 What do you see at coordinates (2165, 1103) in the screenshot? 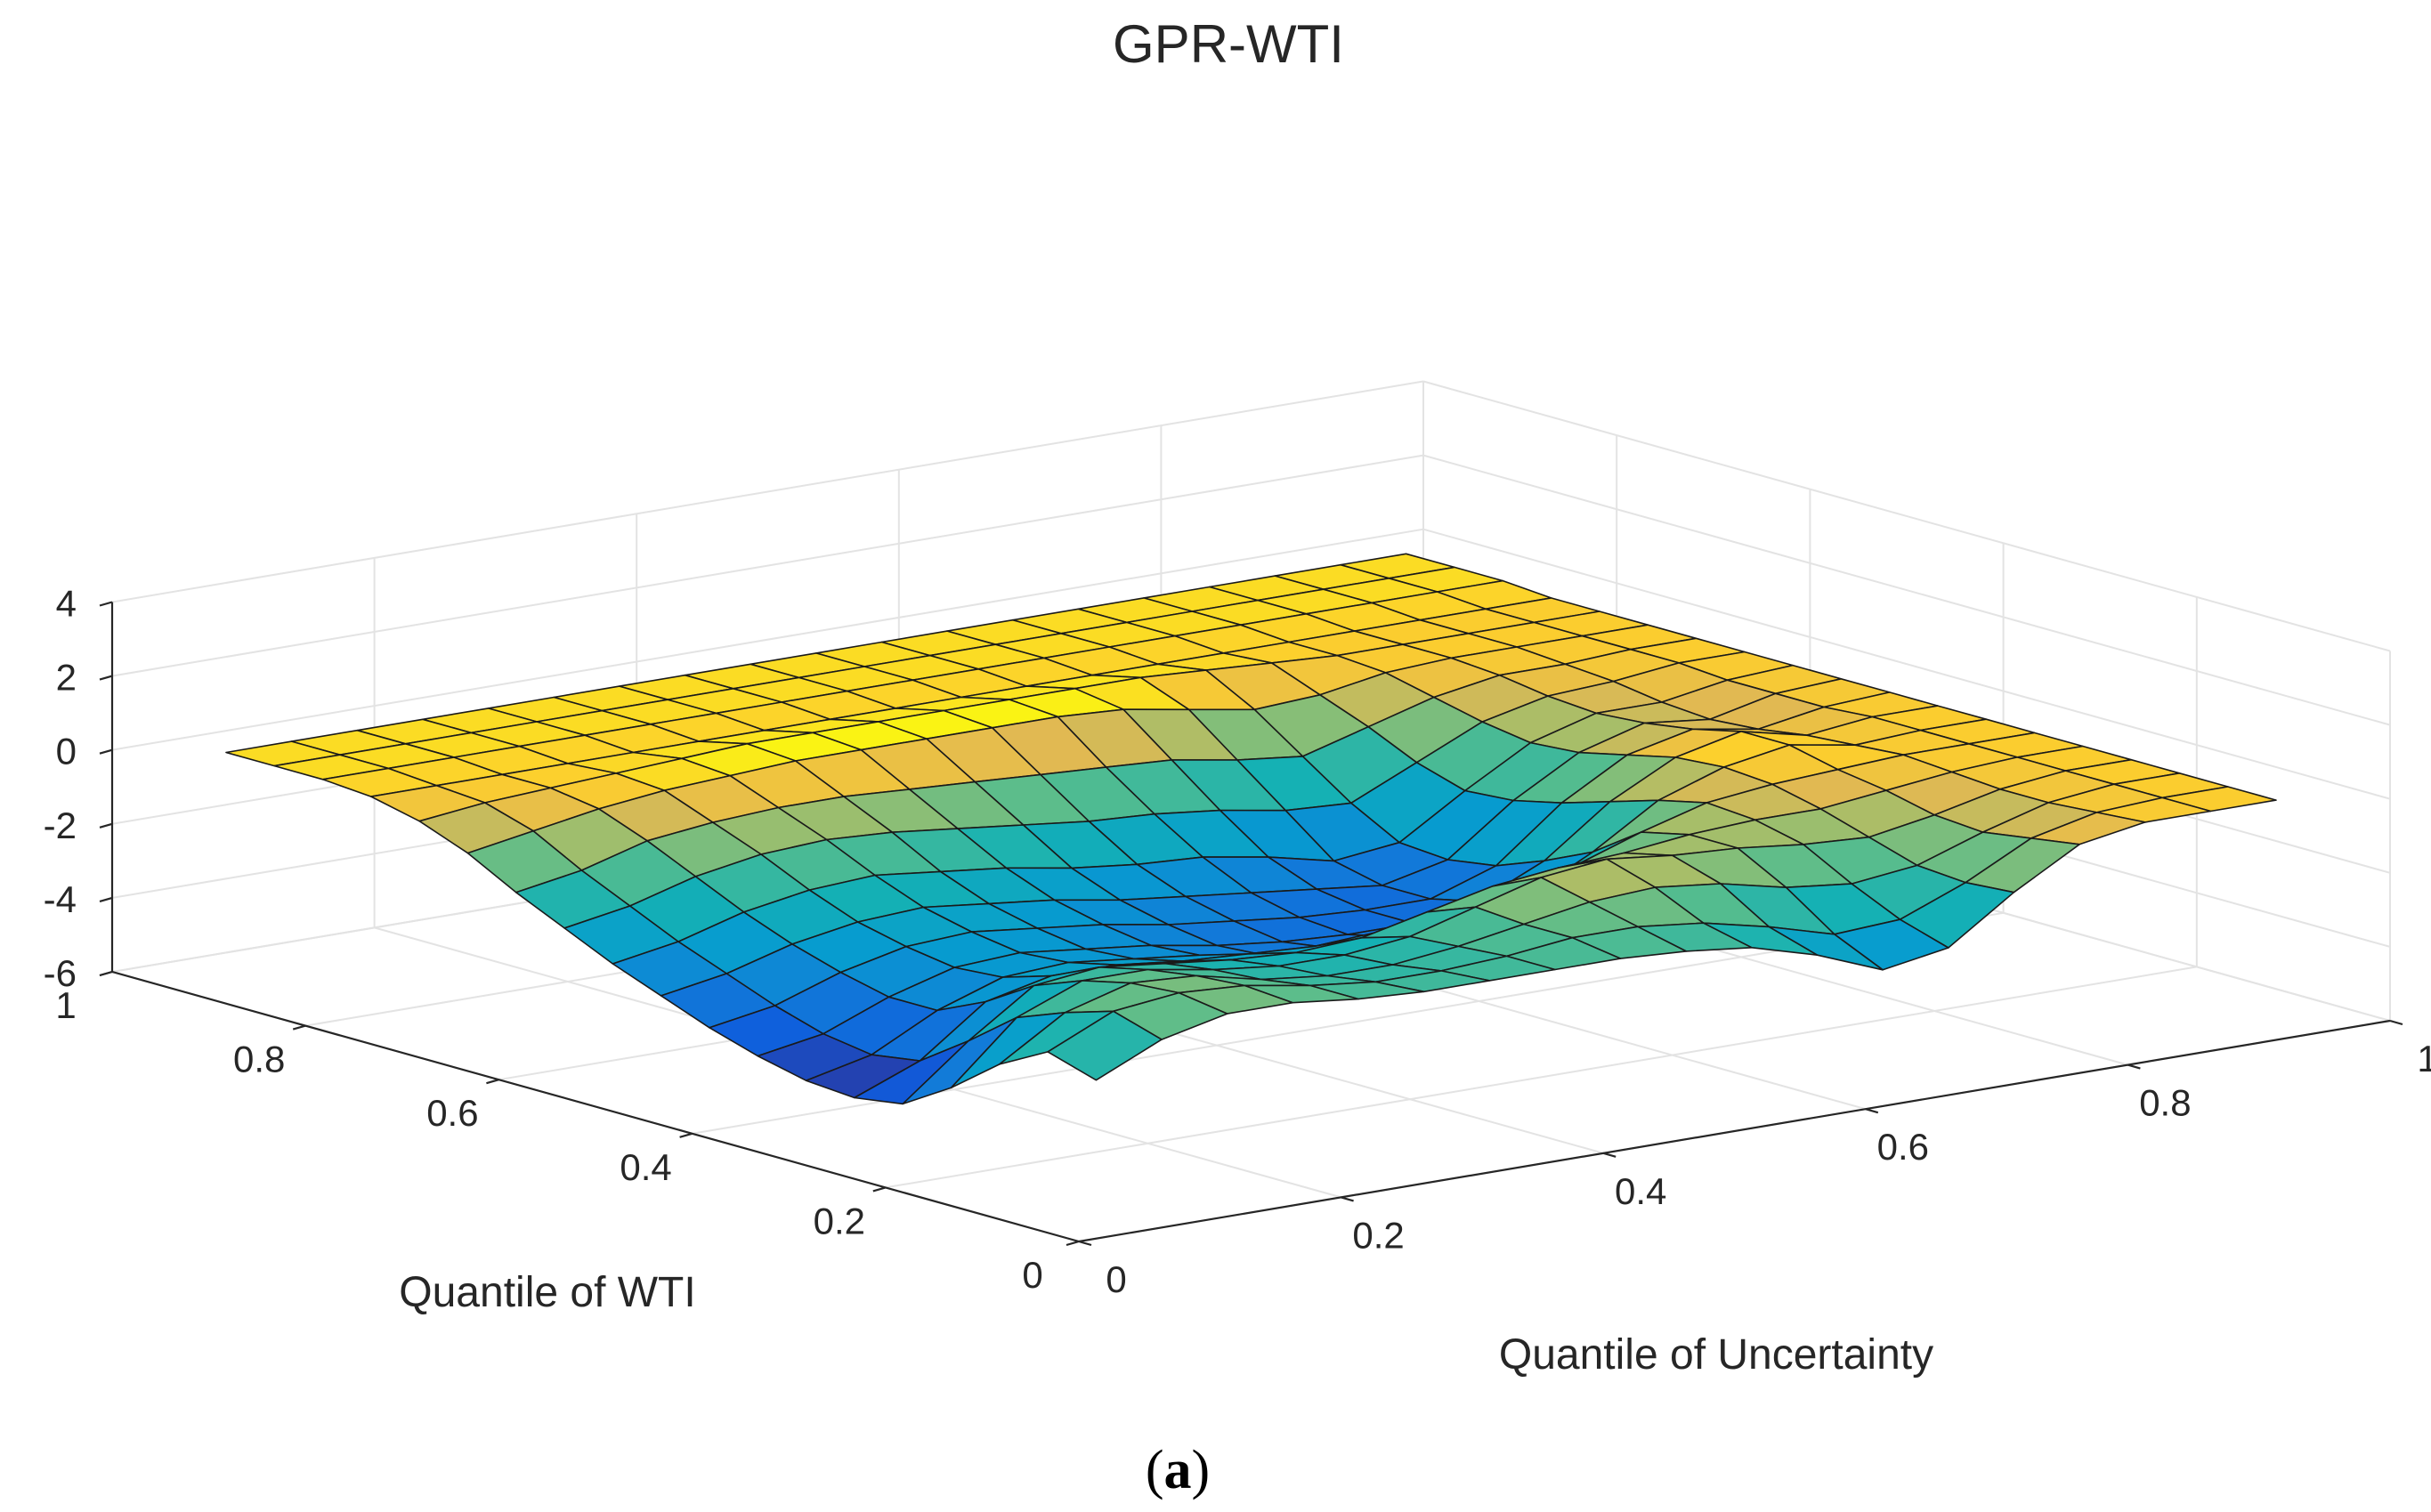
I see `x-tick-label: 0.8` at bounding box center [2165, 1103].